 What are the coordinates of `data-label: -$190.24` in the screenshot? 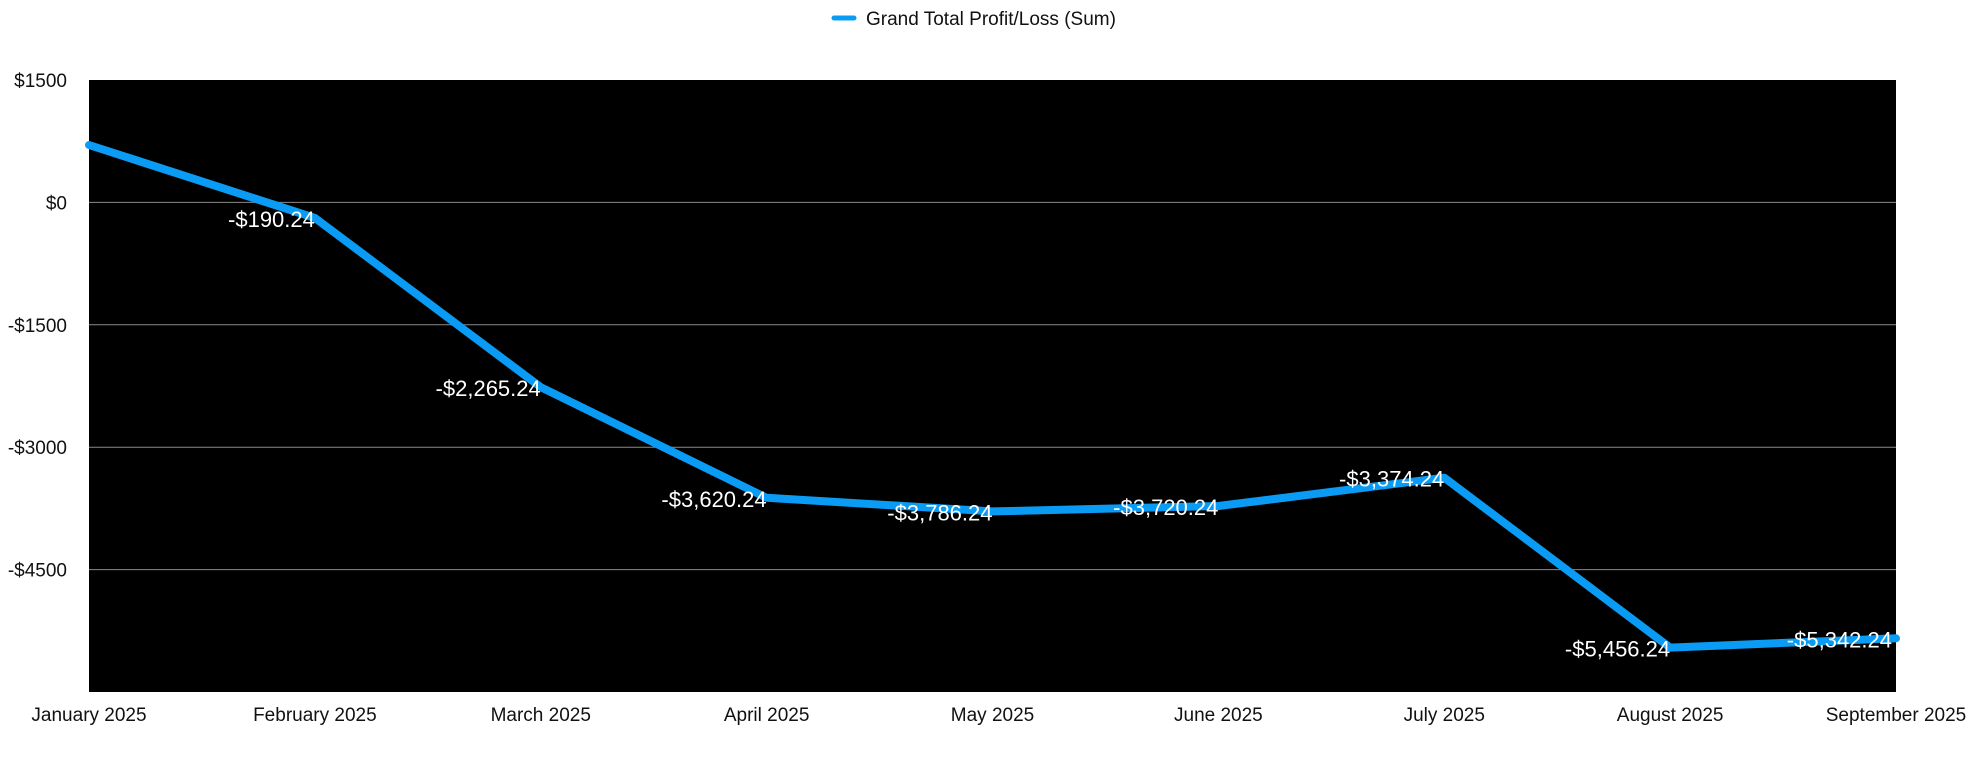 It's located at (271, 219).